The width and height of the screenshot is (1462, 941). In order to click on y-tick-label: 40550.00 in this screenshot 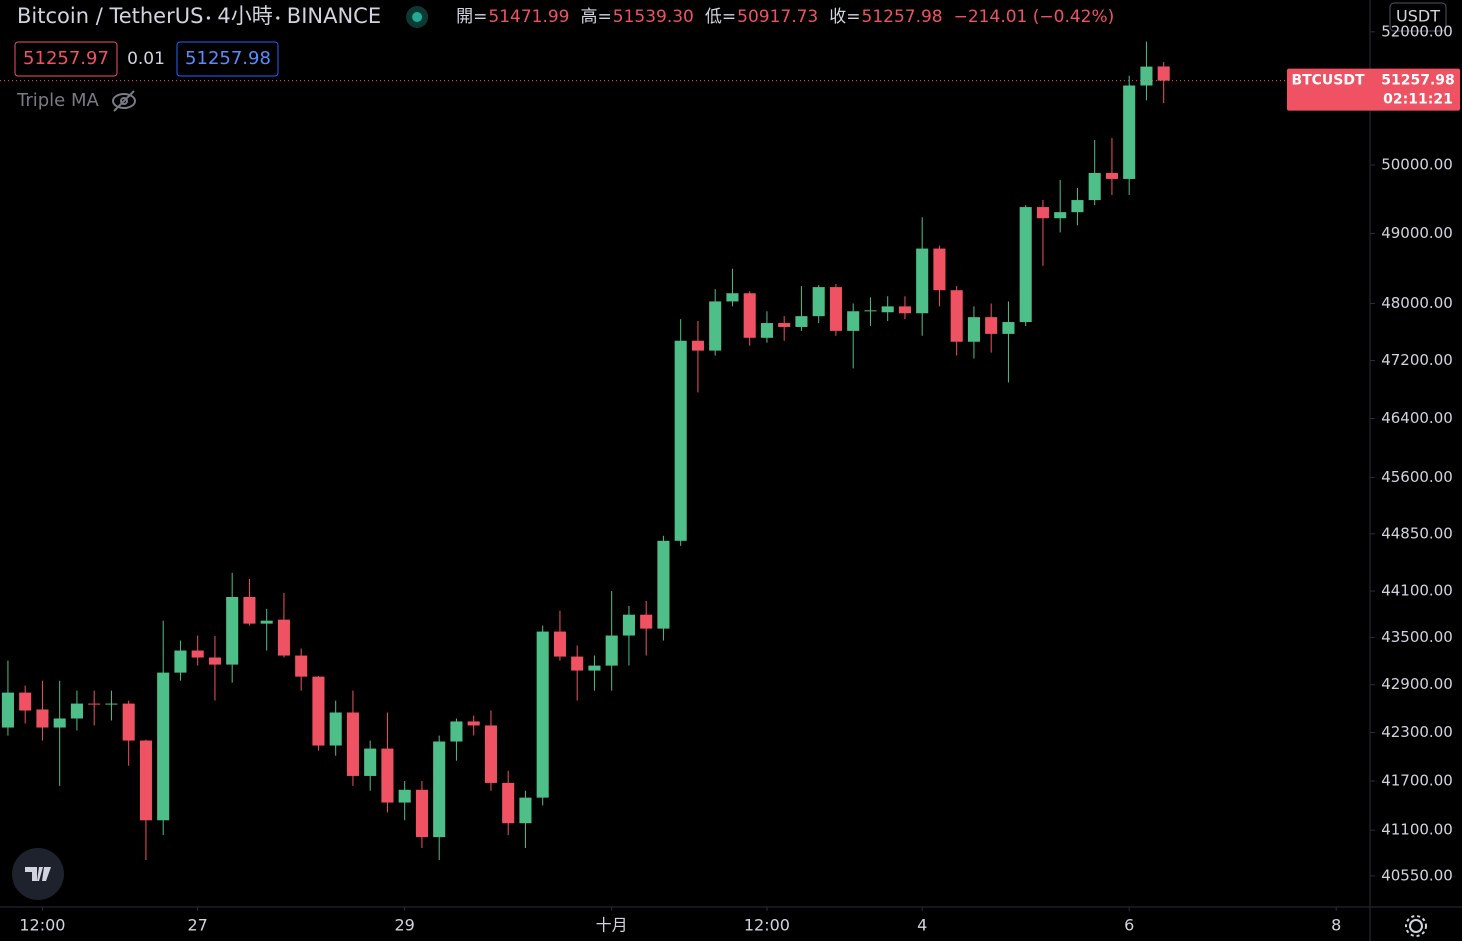, I will do `click(1417, 875)`.